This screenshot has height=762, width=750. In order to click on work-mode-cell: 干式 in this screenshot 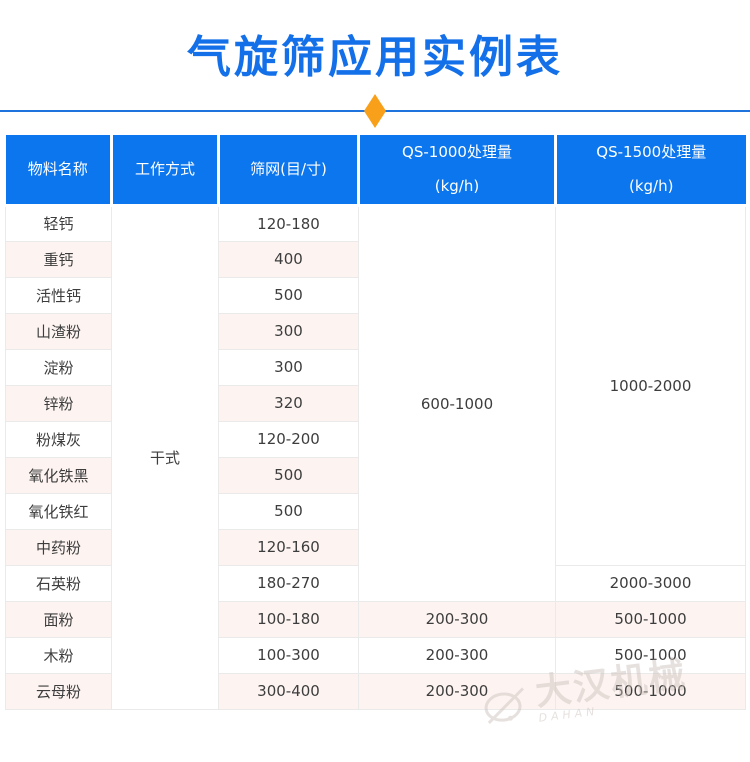, I will do `click(165, 457)`.